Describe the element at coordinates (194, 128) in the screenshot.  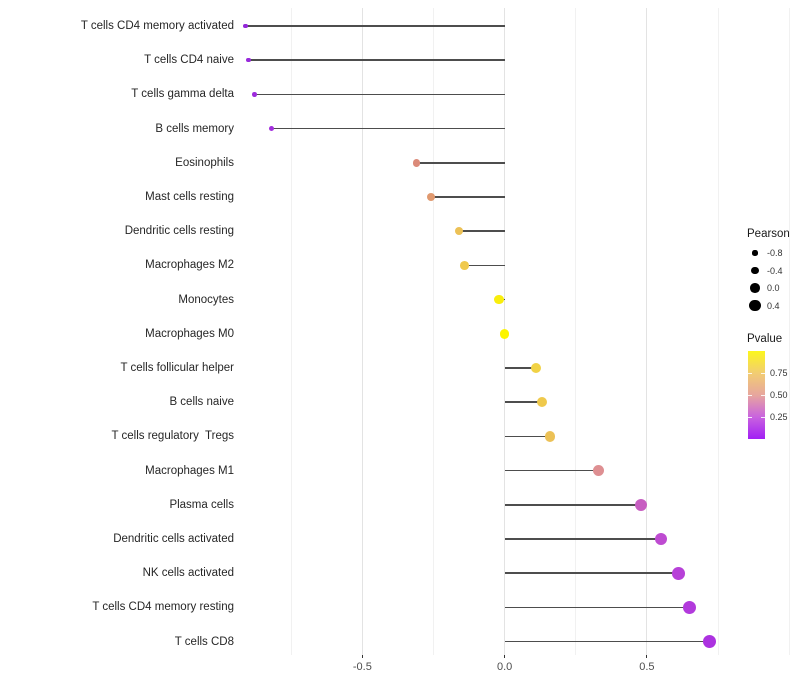
I see `category-label: B cells memory` at that location.